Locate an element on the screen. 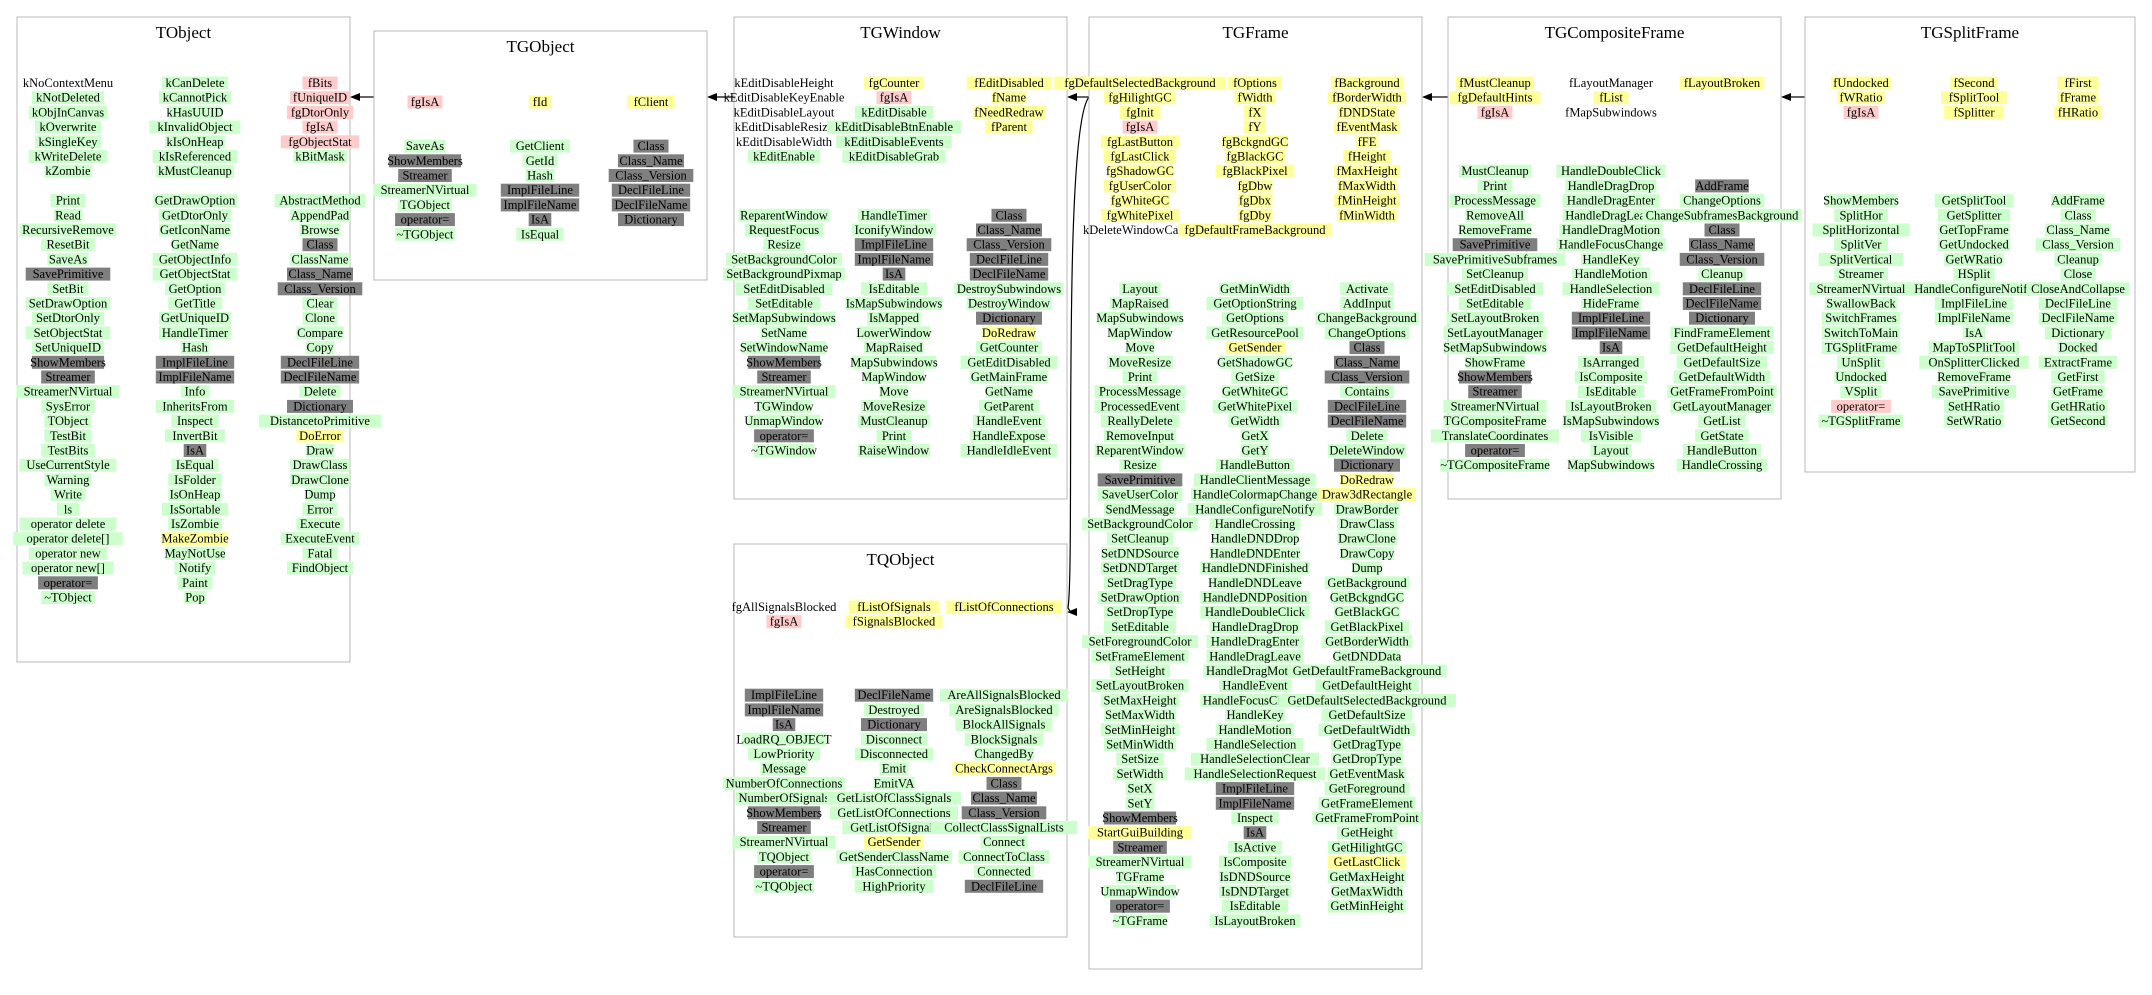  member-connect: Connect is located at coordinates (1004, 842).